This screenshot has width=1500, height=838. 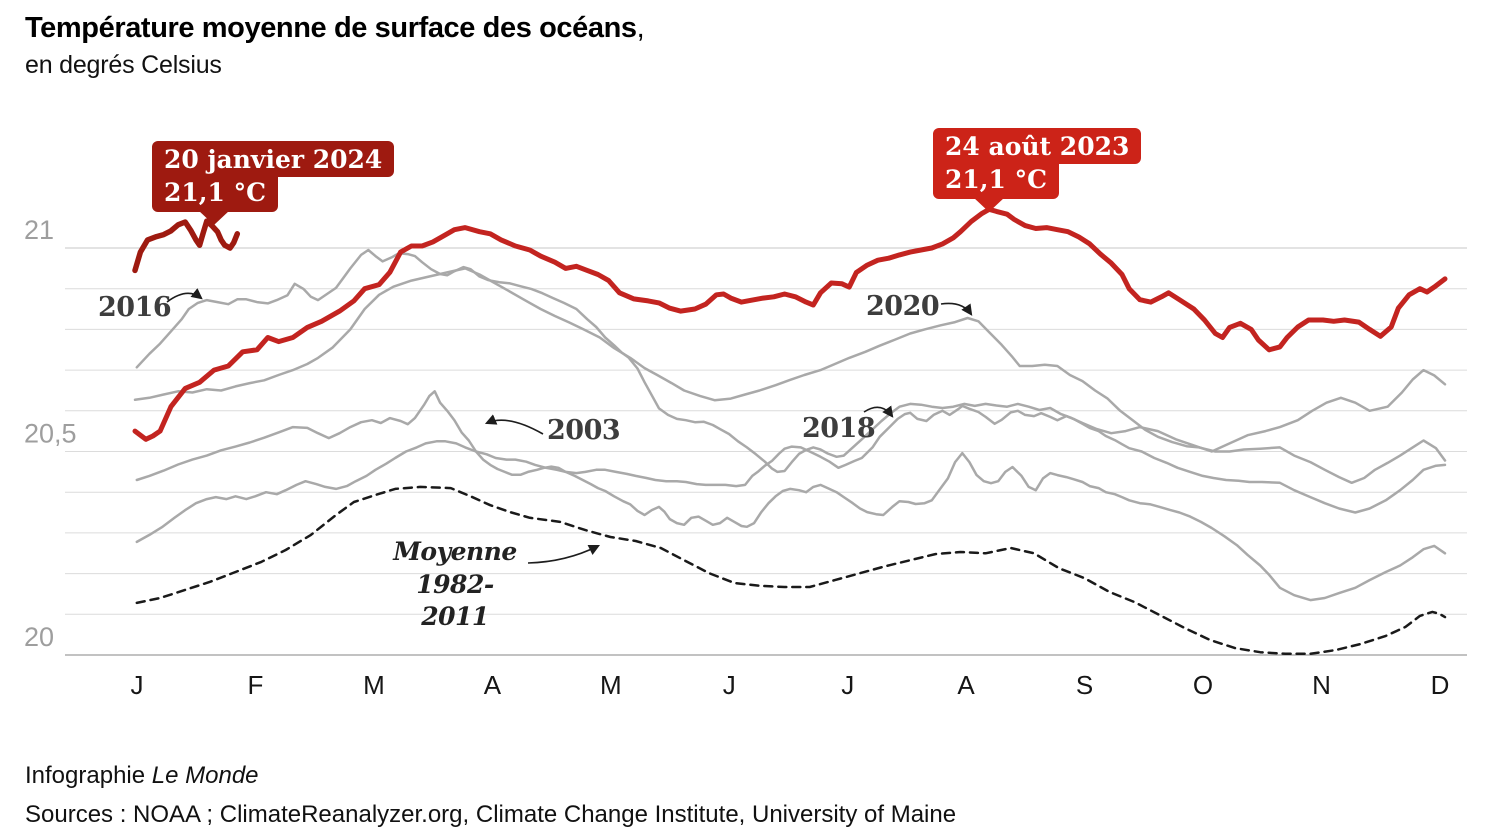 I want to click on callout-2023: 24 août 2023 21,1 °C, so click(x=1037, y=170).